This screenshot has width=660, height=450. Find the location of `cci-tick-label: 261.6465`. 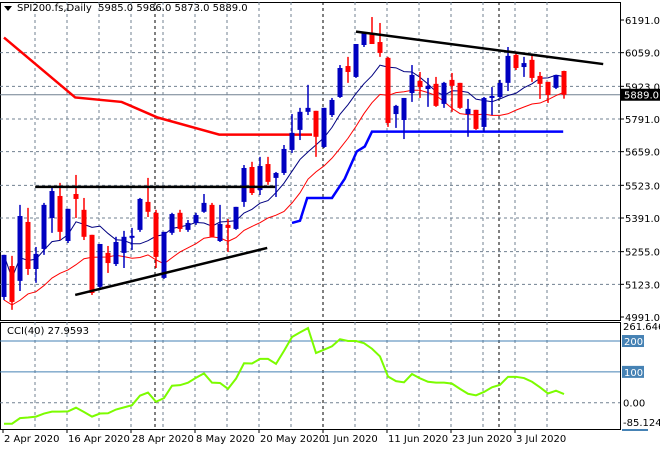

cci-tick-label: 261.6465 is located at coordinates (641, 327).